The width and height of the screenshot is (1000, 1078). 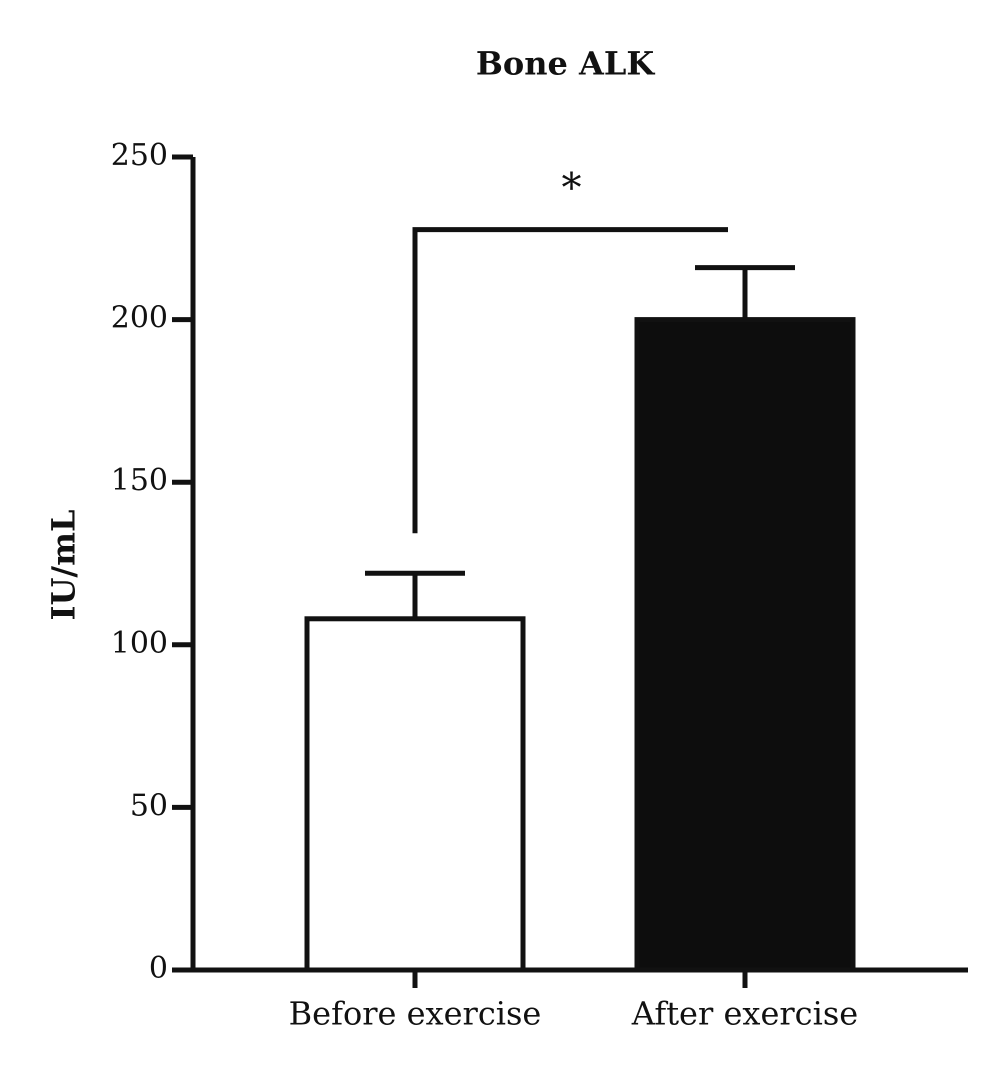 I want to click on y-tick-label: 200, so click(x=139, y=318).